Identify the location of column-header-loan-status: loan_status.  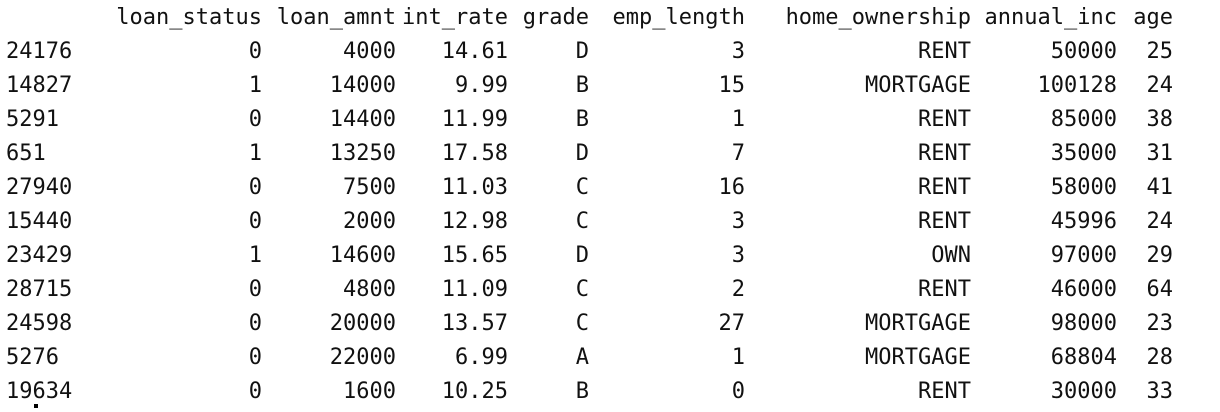
(189, 17).